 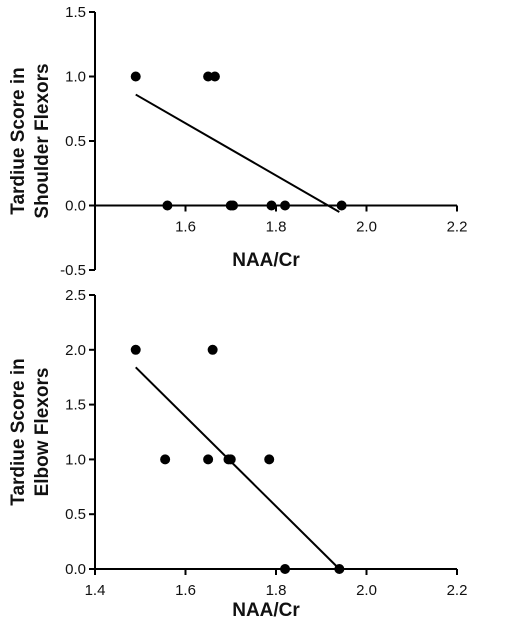 I want to click on x-tick-label: 1.4, so click(x=95, y=590).